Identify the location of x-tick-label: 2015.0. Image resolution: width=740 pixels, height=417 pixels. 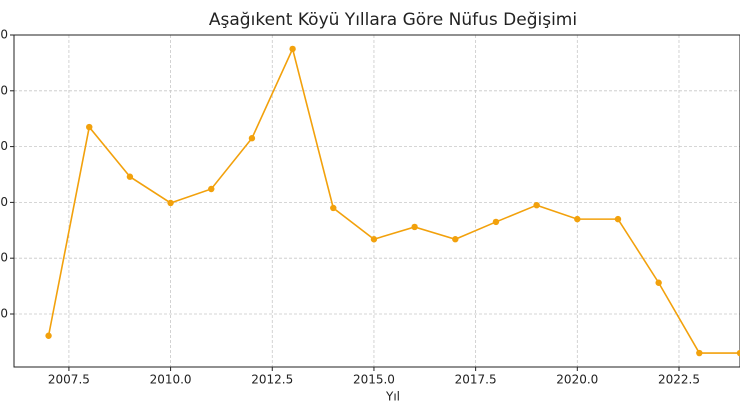
(374, 380).